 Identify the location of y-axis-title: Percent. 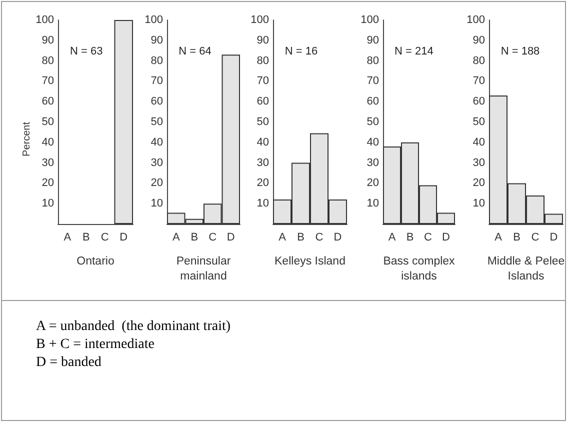
(27, 139).